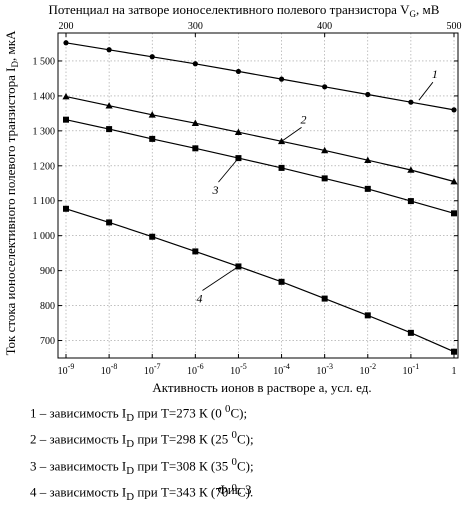 The image size is (469, 507). I want to click on legend-prefix: 3 – зависимость I, so click(78, 466).